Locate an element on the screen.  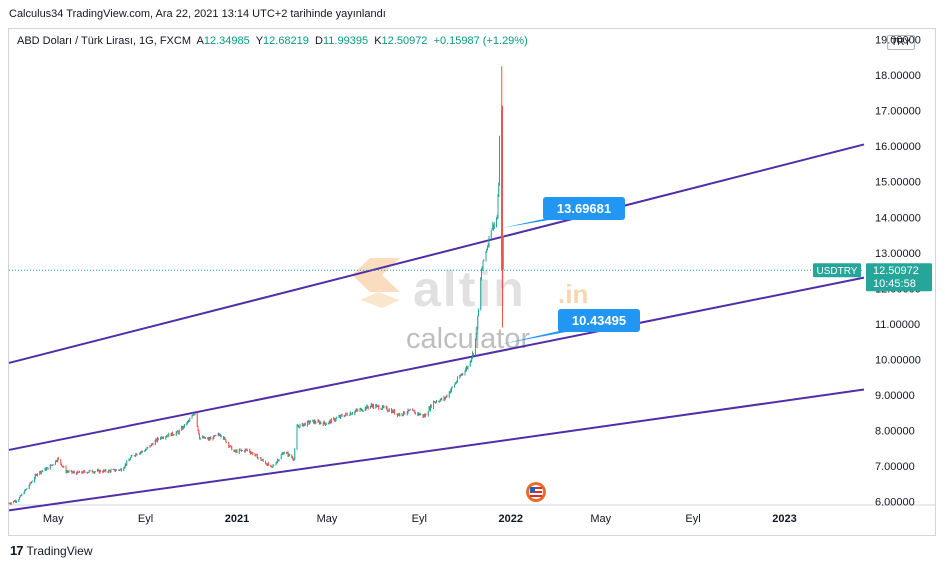
legend-close: 12.50972 is located at coordinates (404, 41).